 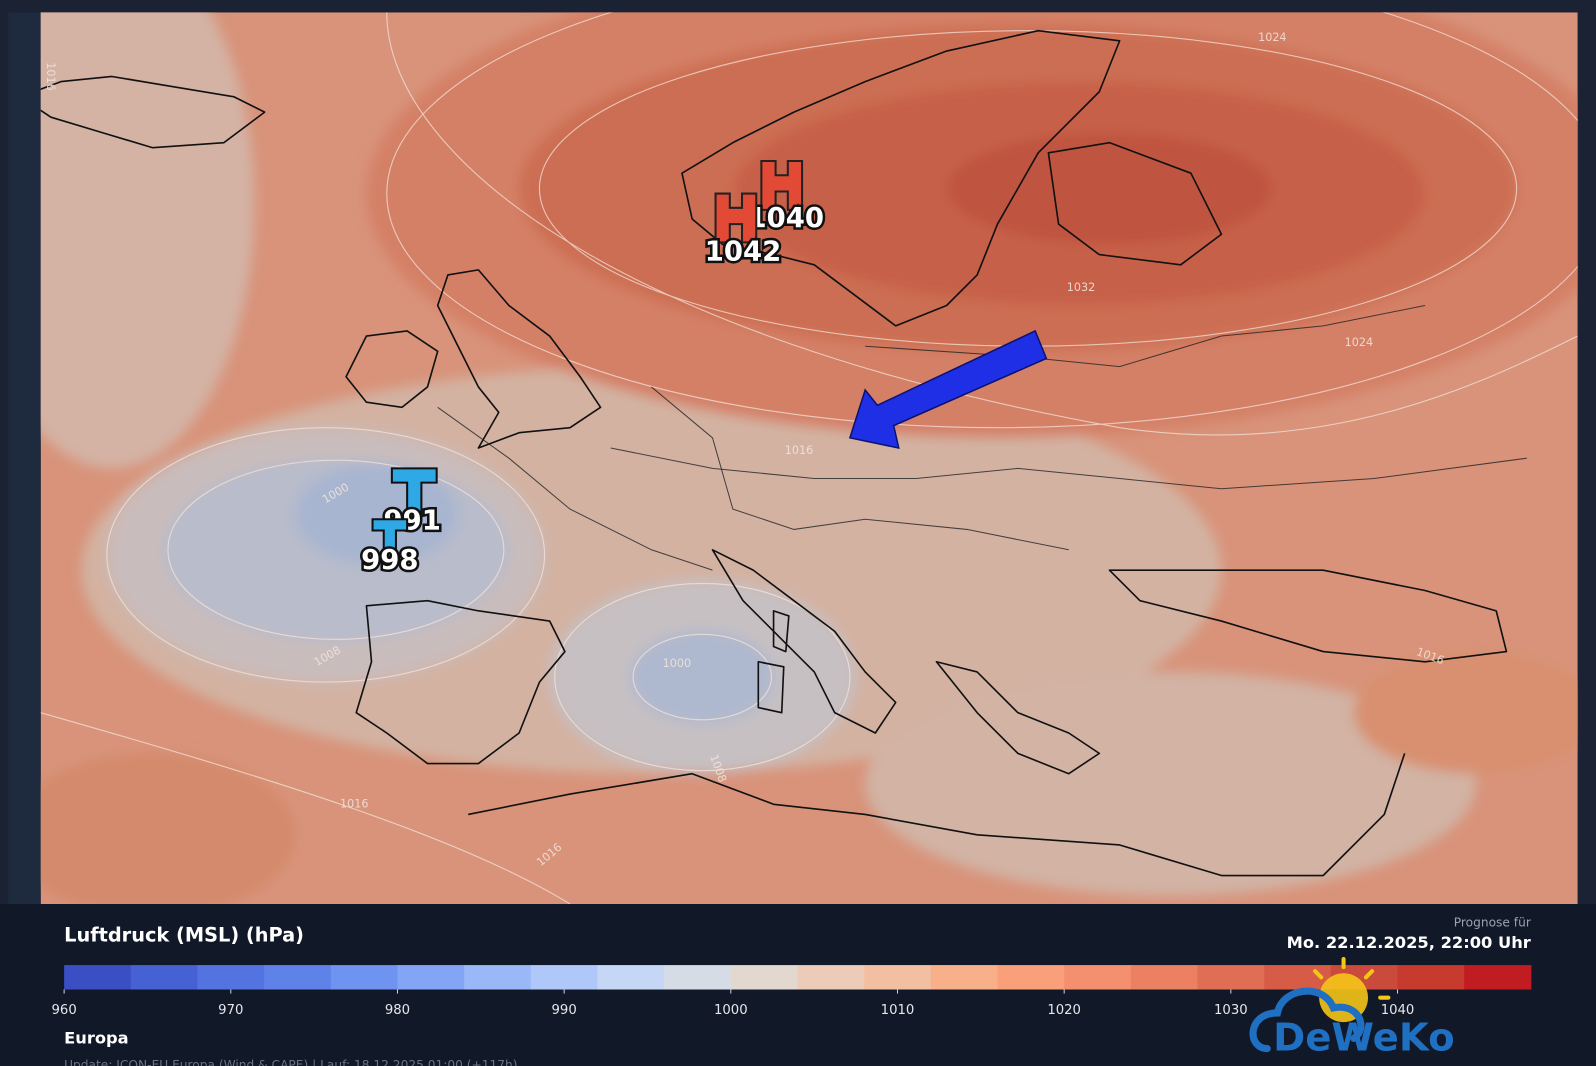 I want to click on isobar-label: 1000, so click(x=677, y=663).